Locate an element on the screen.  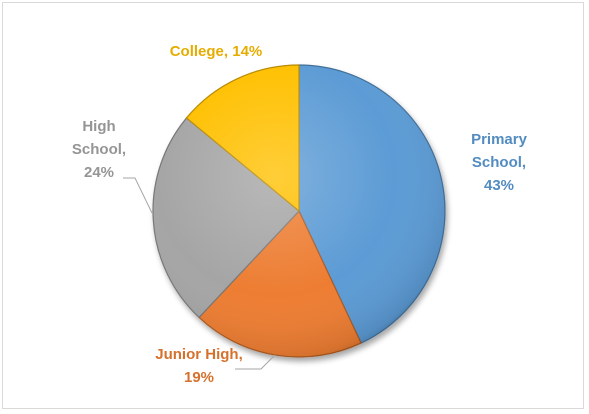
data-label-high-school: High School, 24% is located at coordinates (99, 149).